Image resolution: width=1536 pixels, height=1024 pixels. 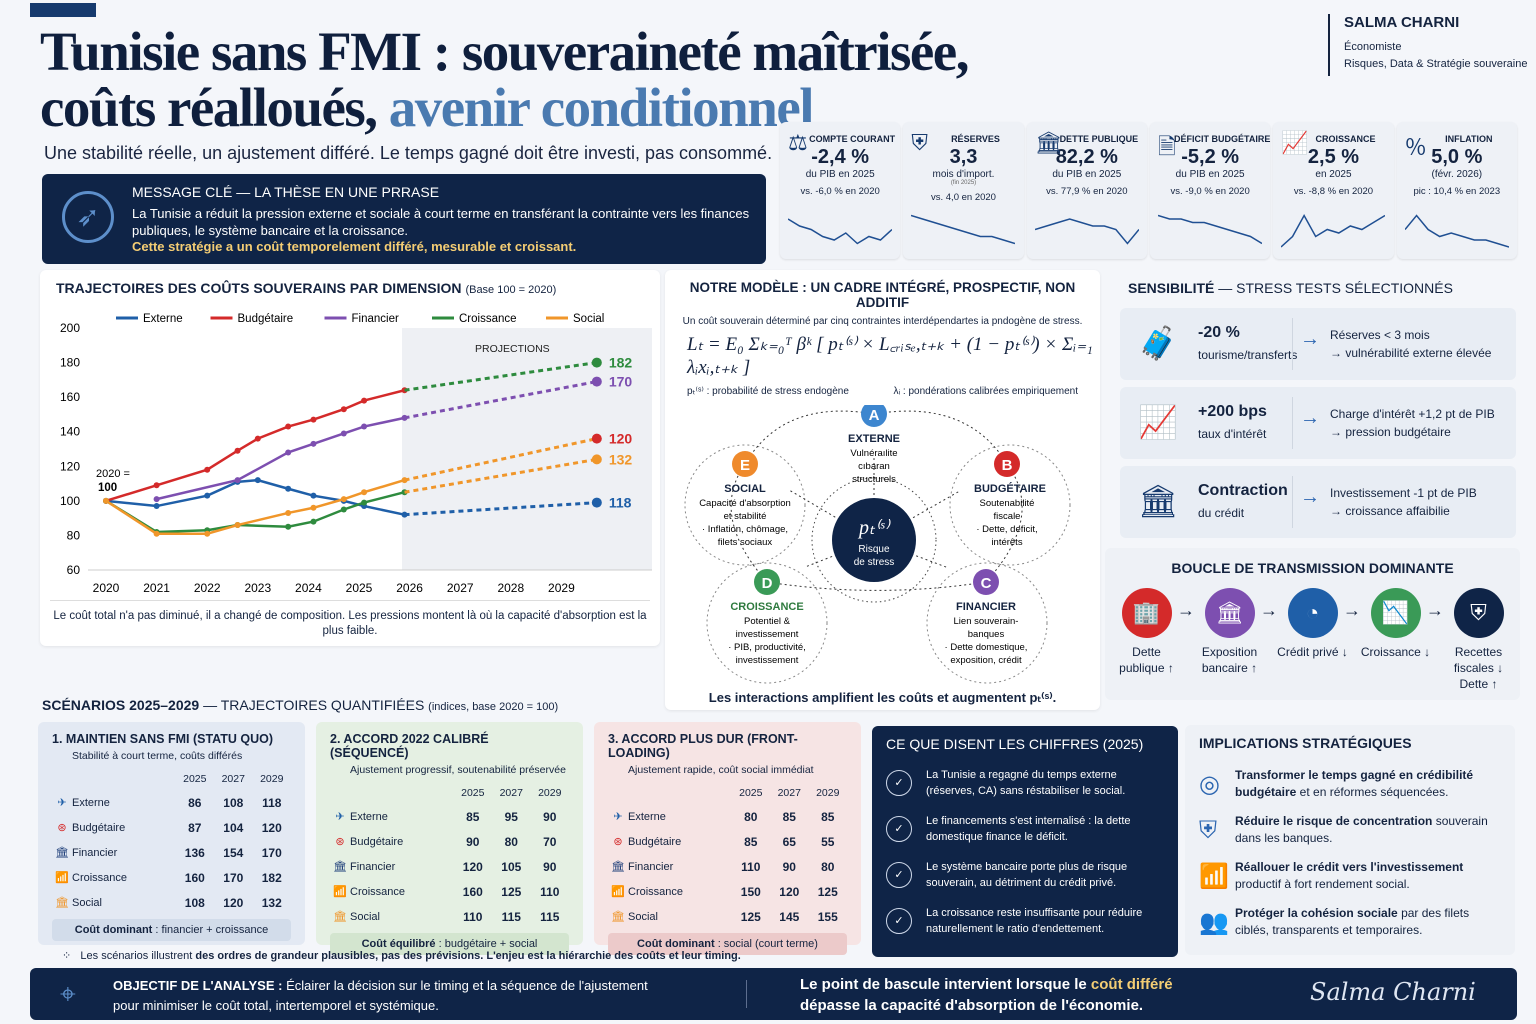 I want to click on index-value: 125, so click(x=750, y=916).